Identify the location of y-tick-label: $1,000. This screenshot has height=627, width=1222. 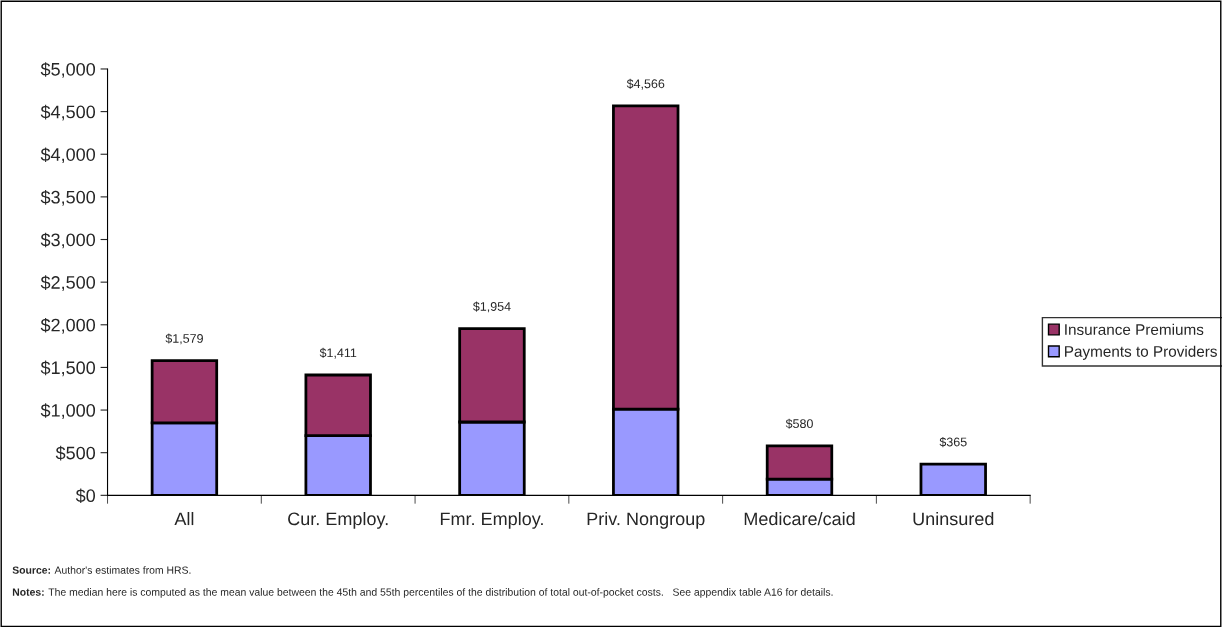
(68, 411).